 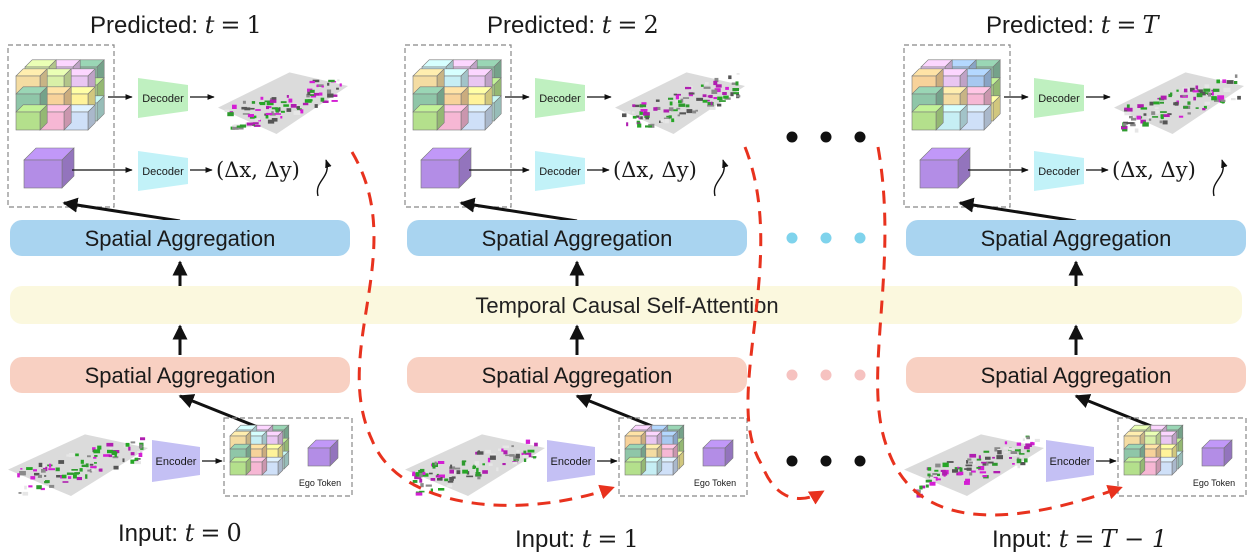 I want to click on predicted-label: Predicted: t = 2, so click(x=573, y=25).